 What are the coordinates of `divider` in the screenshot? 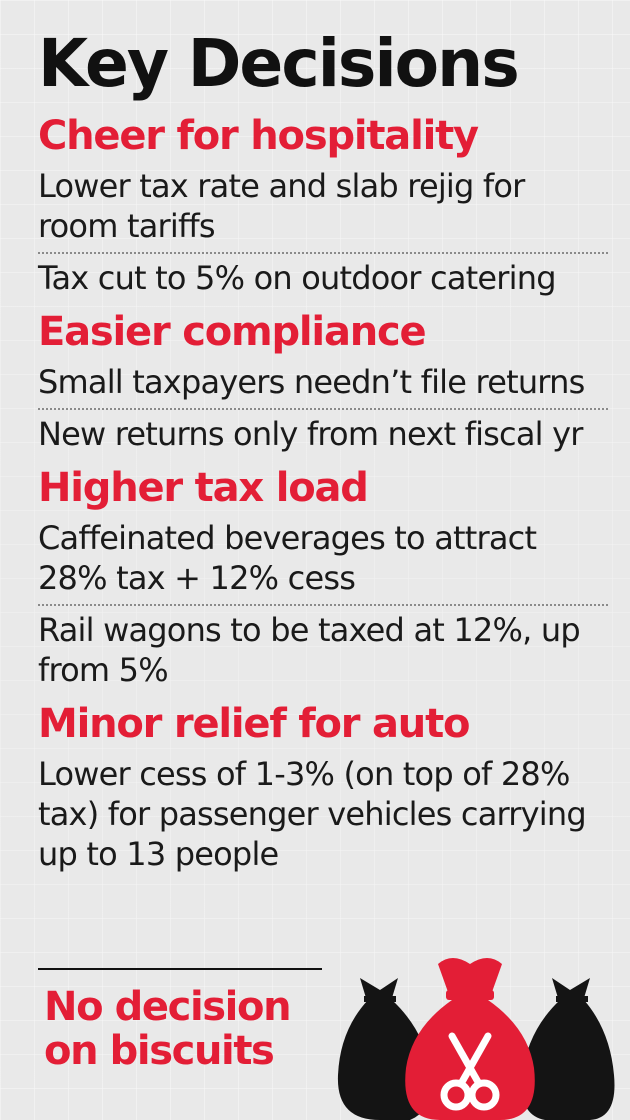 It's located at (180, 969).